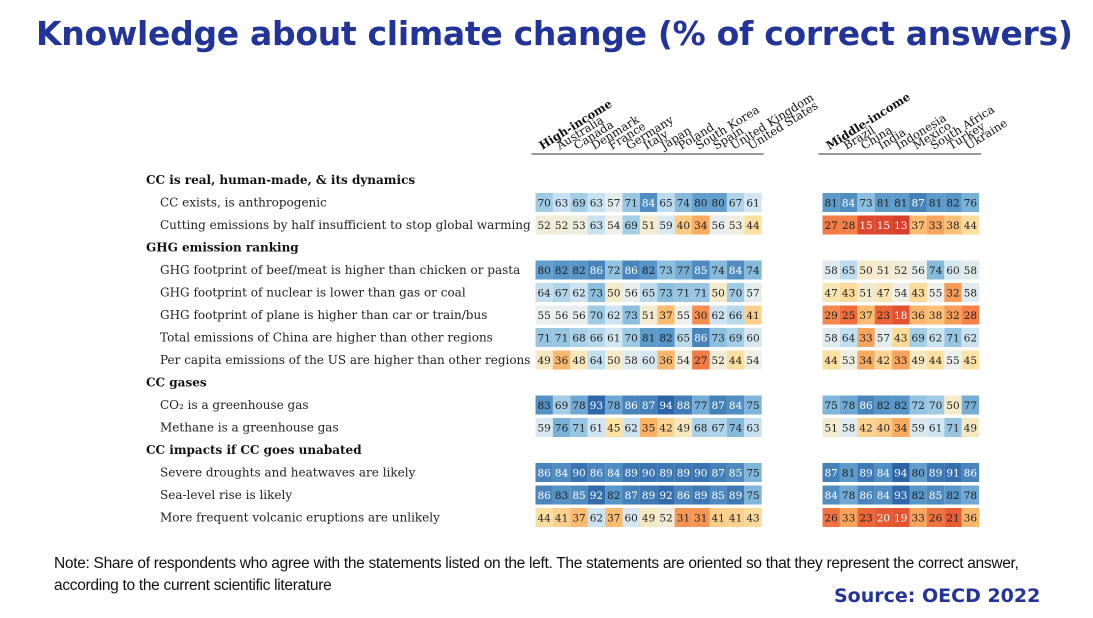 This screenshot has width=1093, height=618. I want to click on cell-value-label: 66, so click(597, 339).